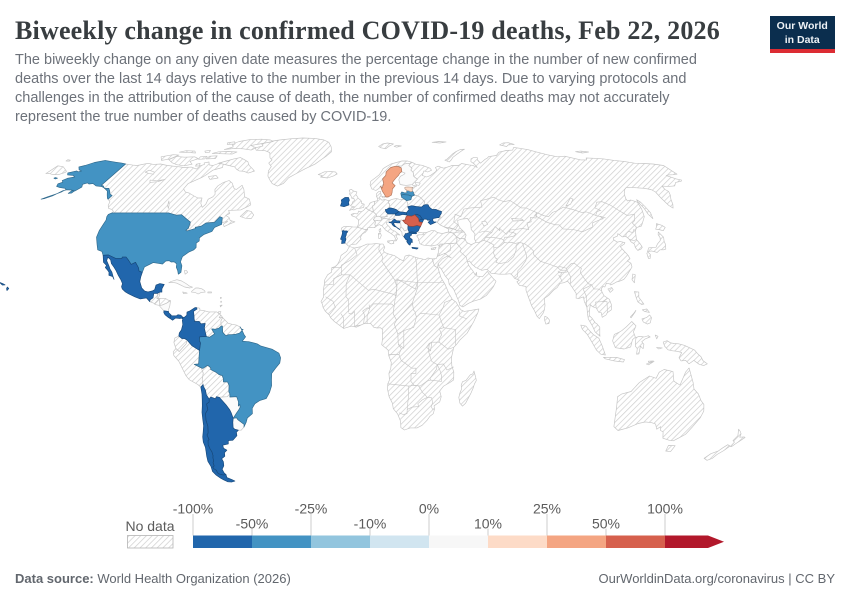  Describe the element at coordinates (149, 526) in the screenshot. I see `svg-text: No data` at that location.